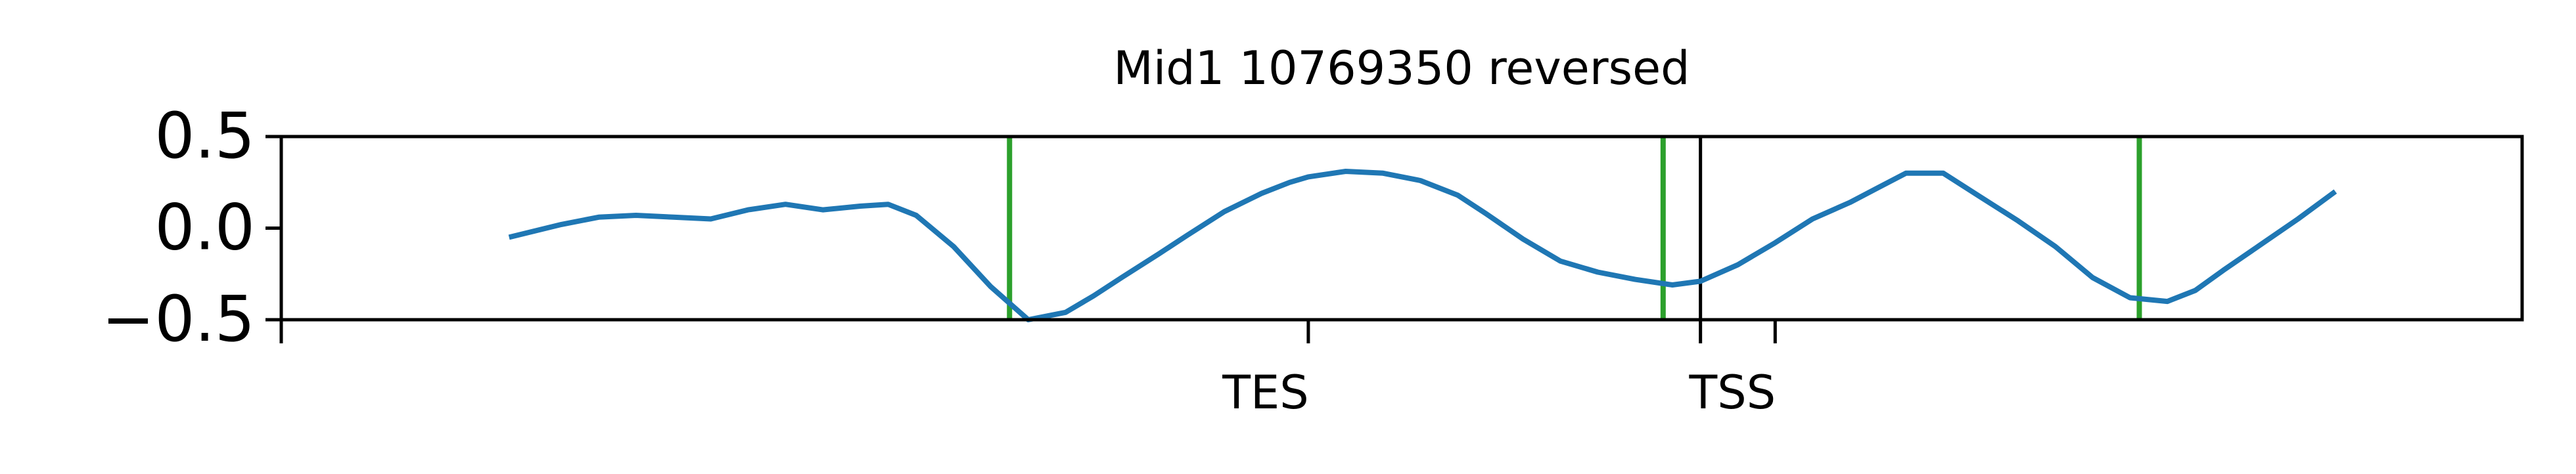 Image resolution: width=2576 pixels, height=474 pixels. Describe the element at coordinates (178, 319) in the screenshot. I see `y-tick-label-2: −0.5` at that location.